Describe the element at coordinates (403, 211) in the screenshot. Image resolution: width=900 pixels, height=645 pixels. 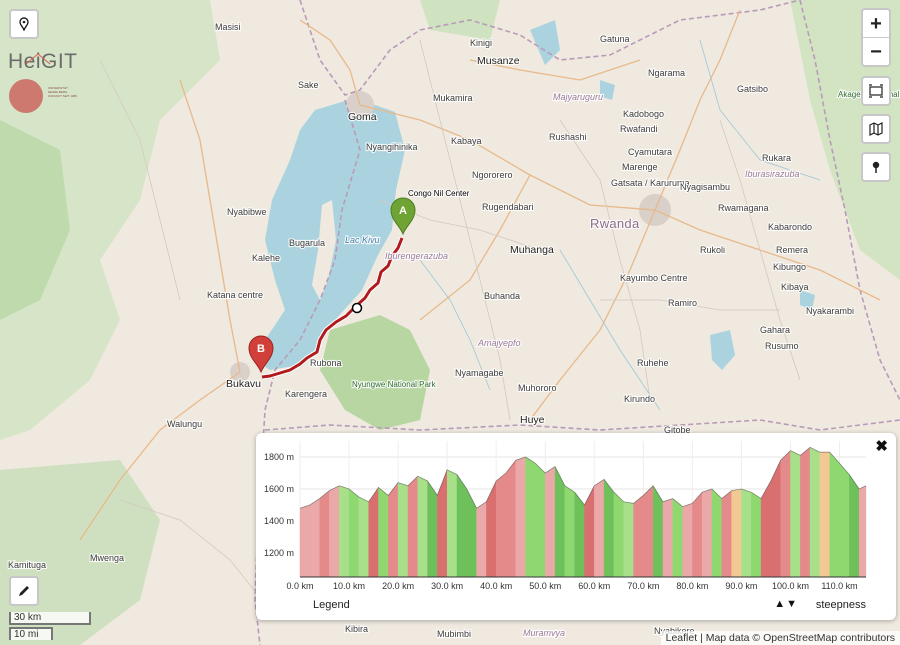
I see `start-marker-label: A` at that location.